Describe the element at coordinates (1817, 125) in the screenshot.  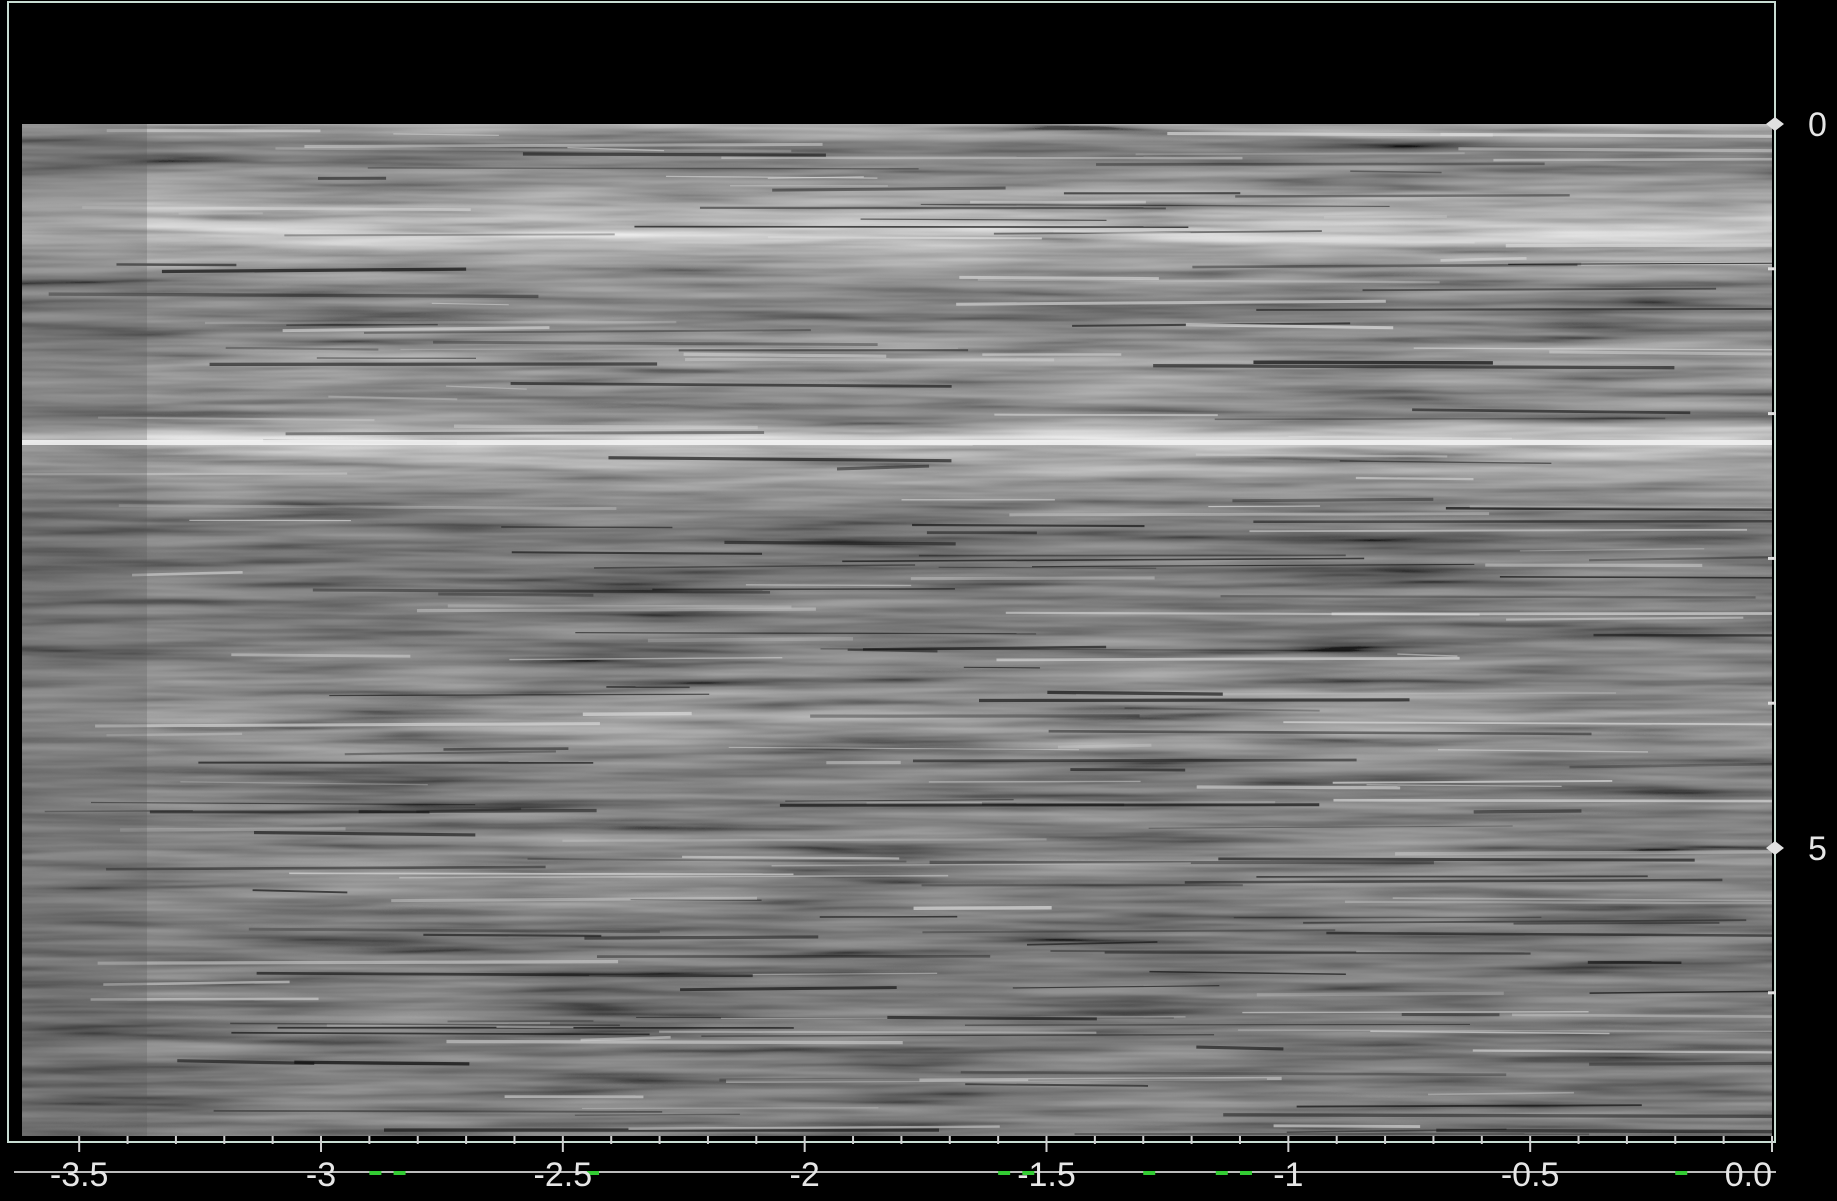
I see `y-tick-label: 0` at that location.